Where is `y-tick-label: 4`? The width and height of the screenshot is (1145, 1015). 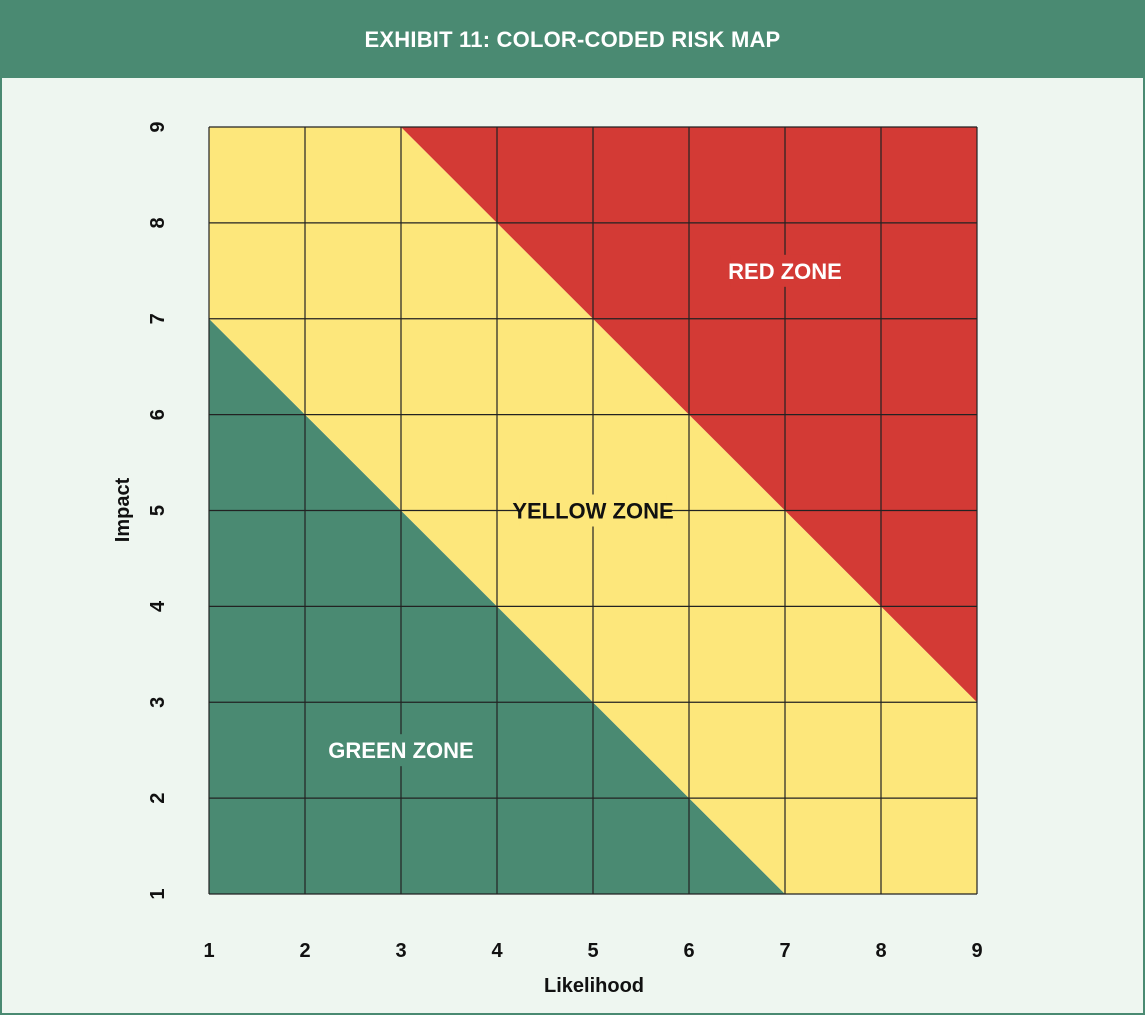
y-tick-label: 4 is located at coordinates (158, 606).